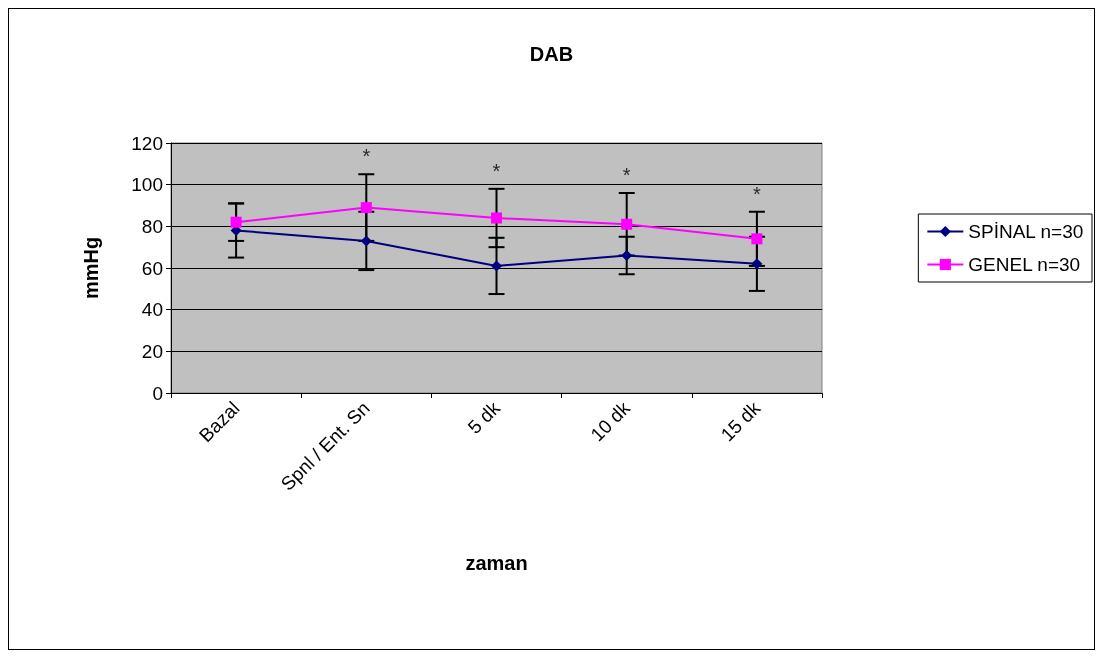 This screenshot has width=1107, height=663. Describe the element at coordinates (157, 393) in the screenshot. I see `y-tick-label: 0` at that location.